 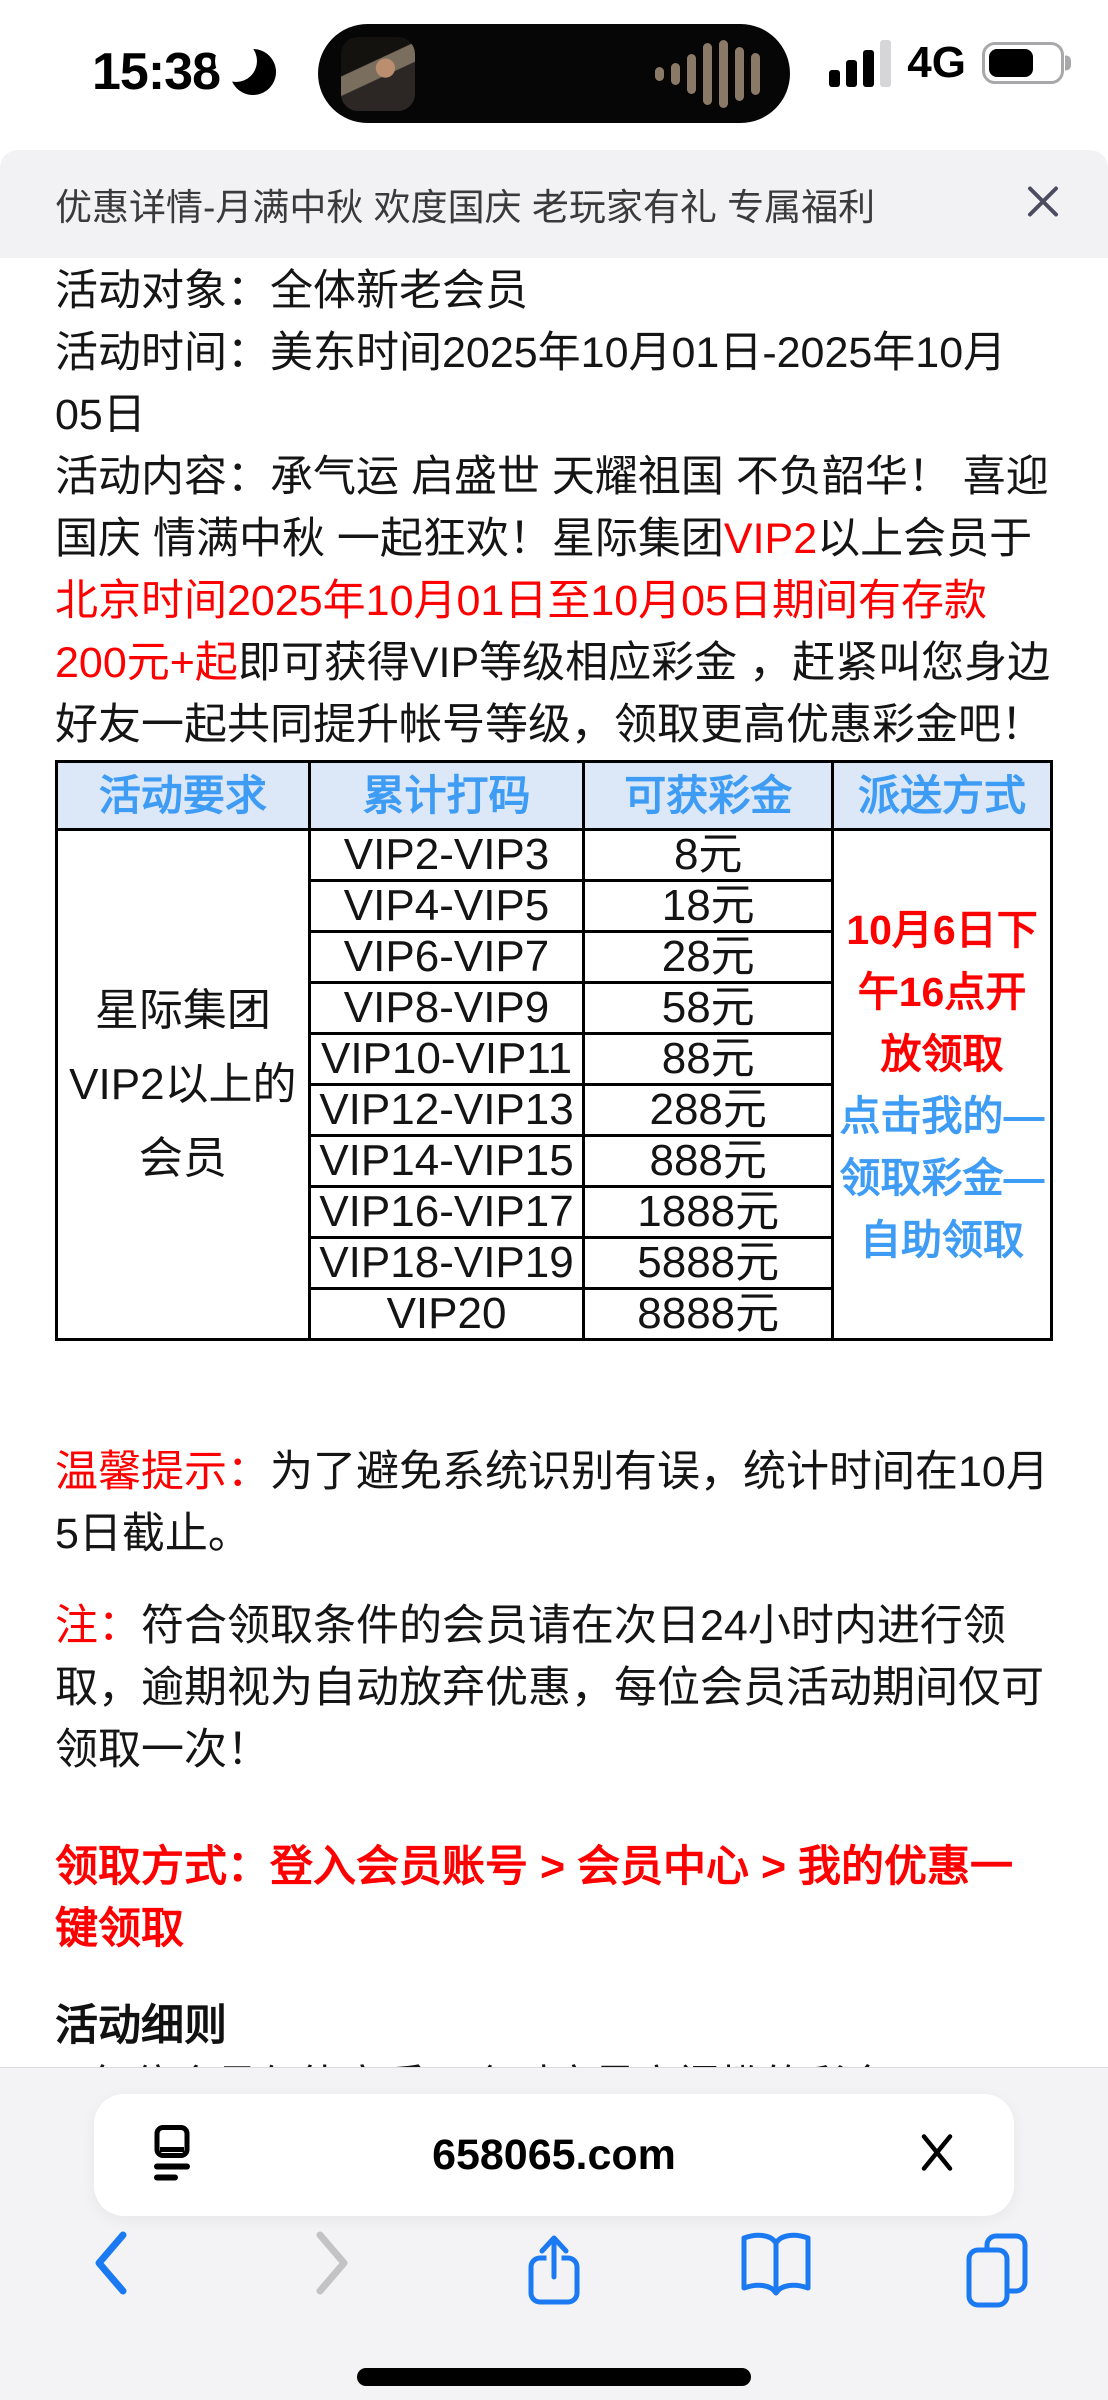 I want to click on status-bar: 15:38 4G, so click(x=554, y=75).